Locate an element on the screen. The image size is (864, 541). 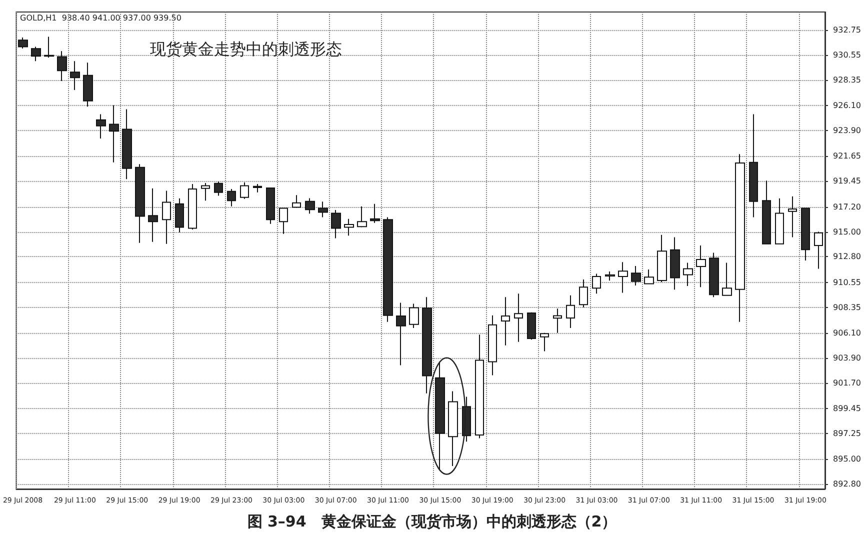
y-tick-label: 910.55 is located at coordinates (847, 282).